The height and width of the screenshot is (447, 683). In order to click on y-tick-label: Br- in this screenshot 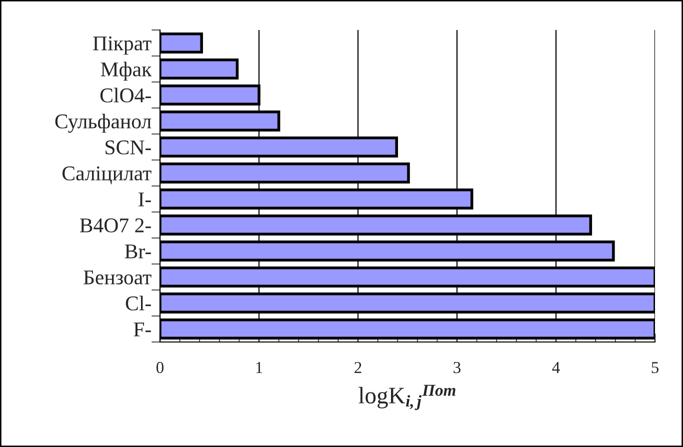, I will do `click(137, 251)`.